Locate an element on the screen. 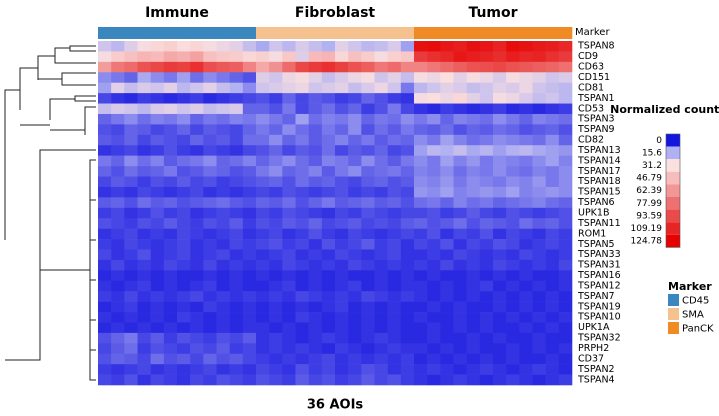 The width and height of the screenshot is (719, 416). row-label: TSPAN11 is located at coordinates (599, 223).